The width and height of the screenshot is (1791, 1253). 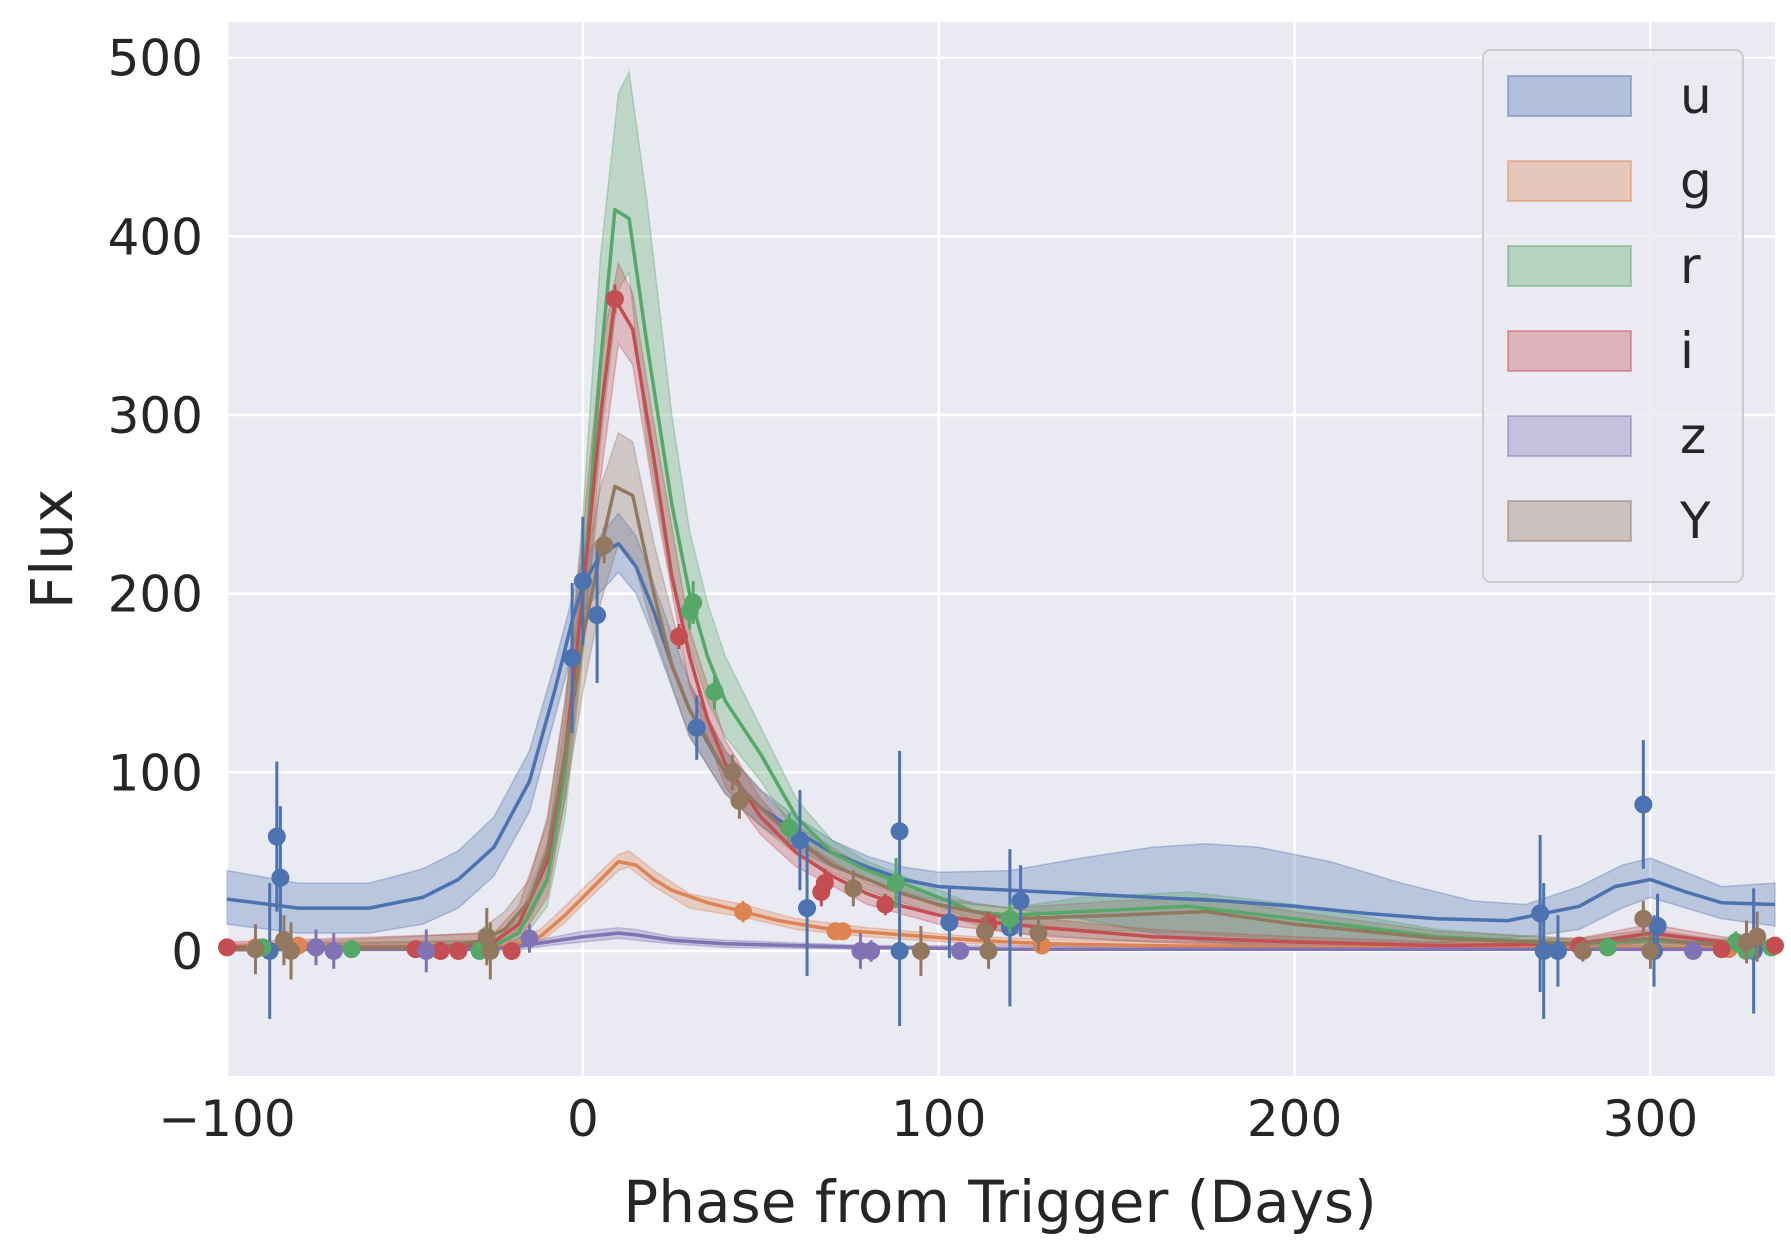 I want to click on x-tick-labels: −100 0 100 200 300, so click(x=928, y=1119).